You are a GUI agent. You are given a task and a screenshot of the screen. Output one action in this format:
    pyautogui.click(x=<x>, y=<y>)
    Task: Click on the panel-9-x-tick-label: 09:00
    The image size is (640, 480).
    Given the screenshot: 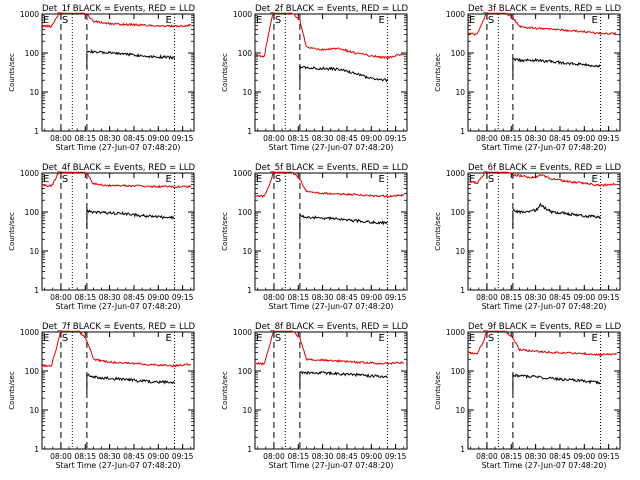 What is the action you would take?
    pyautogui.click(x=584, y=456)
    